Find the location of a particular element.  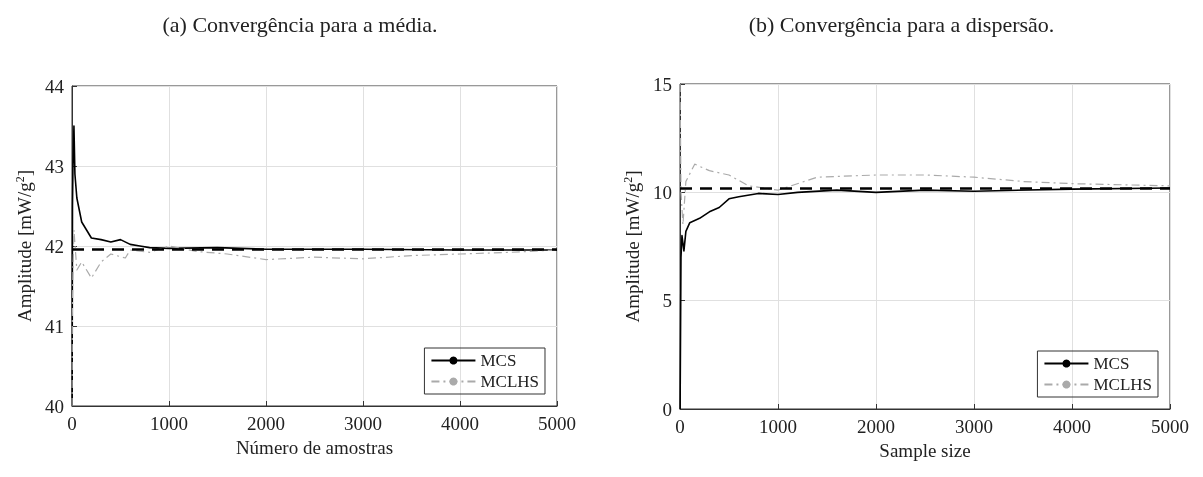

y-tick-label: 43 is located at coordinates (54, 166).